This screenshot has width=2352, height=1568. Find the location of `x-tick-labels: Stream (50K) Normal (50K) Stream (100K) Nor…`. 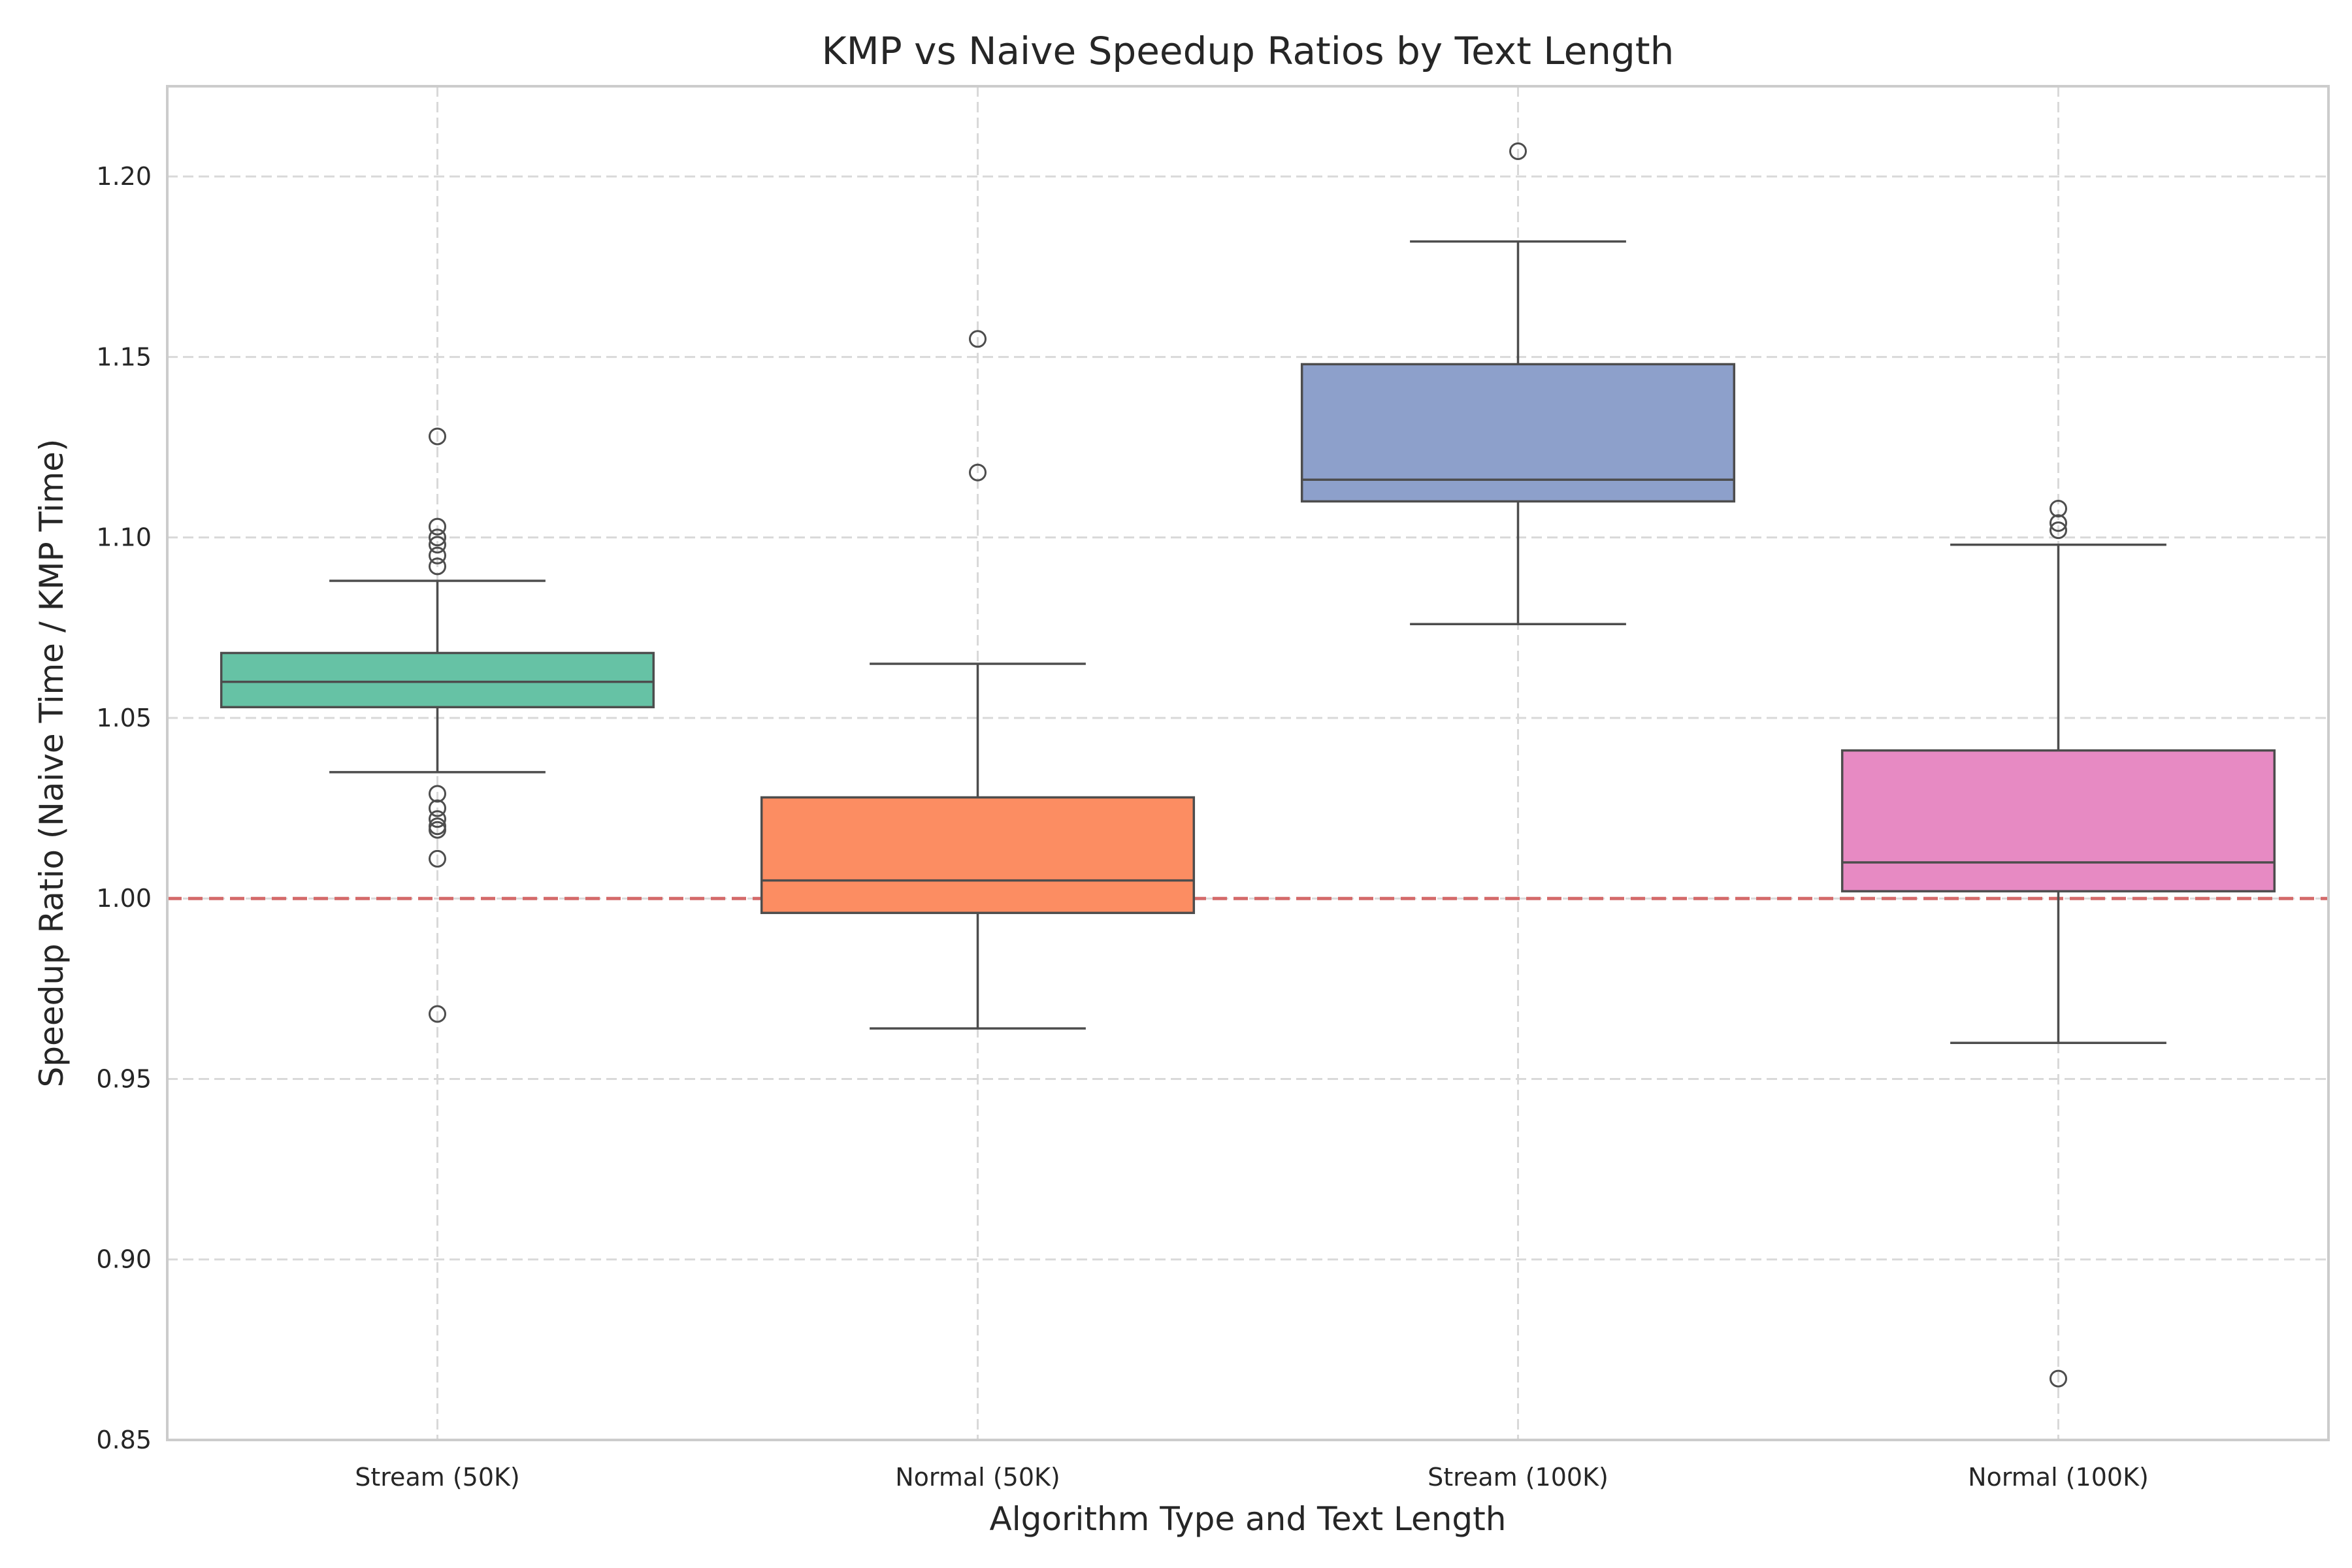

x-tick-labels: Stream (50K) Normal (50K) Stream (100K) Nor… is located at coordinates (1252, 1477).